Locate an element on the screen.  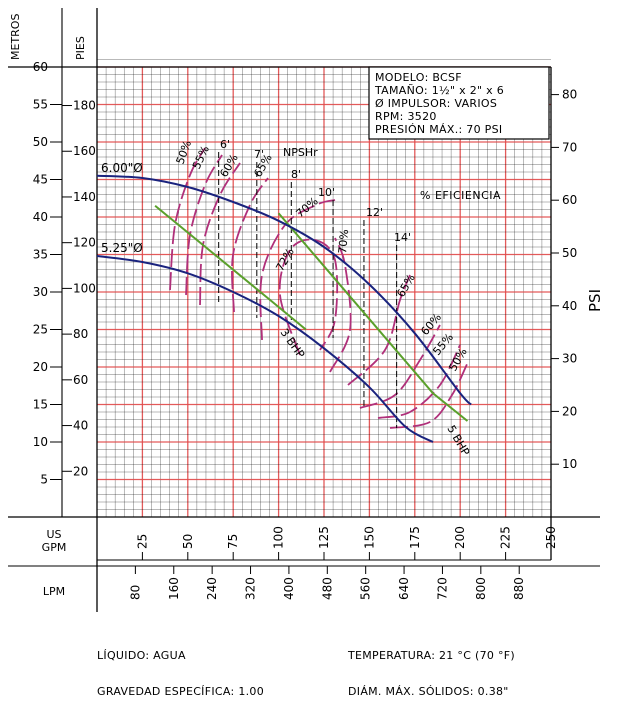
npshr-label: 7' is located at coordinates (259, 154).